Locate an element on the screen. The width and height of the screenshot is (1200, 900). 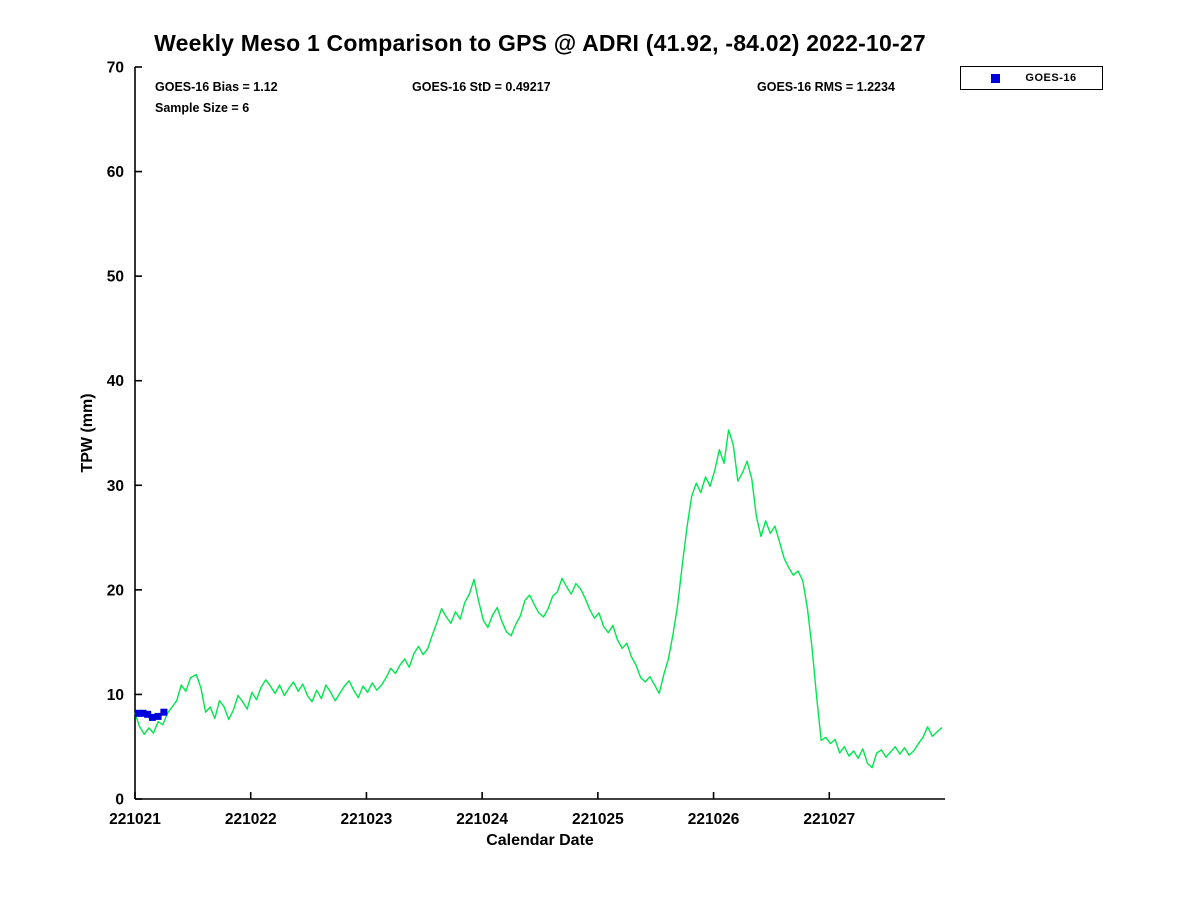
y-tick-label: 30 is located at coordinates (115, 486).